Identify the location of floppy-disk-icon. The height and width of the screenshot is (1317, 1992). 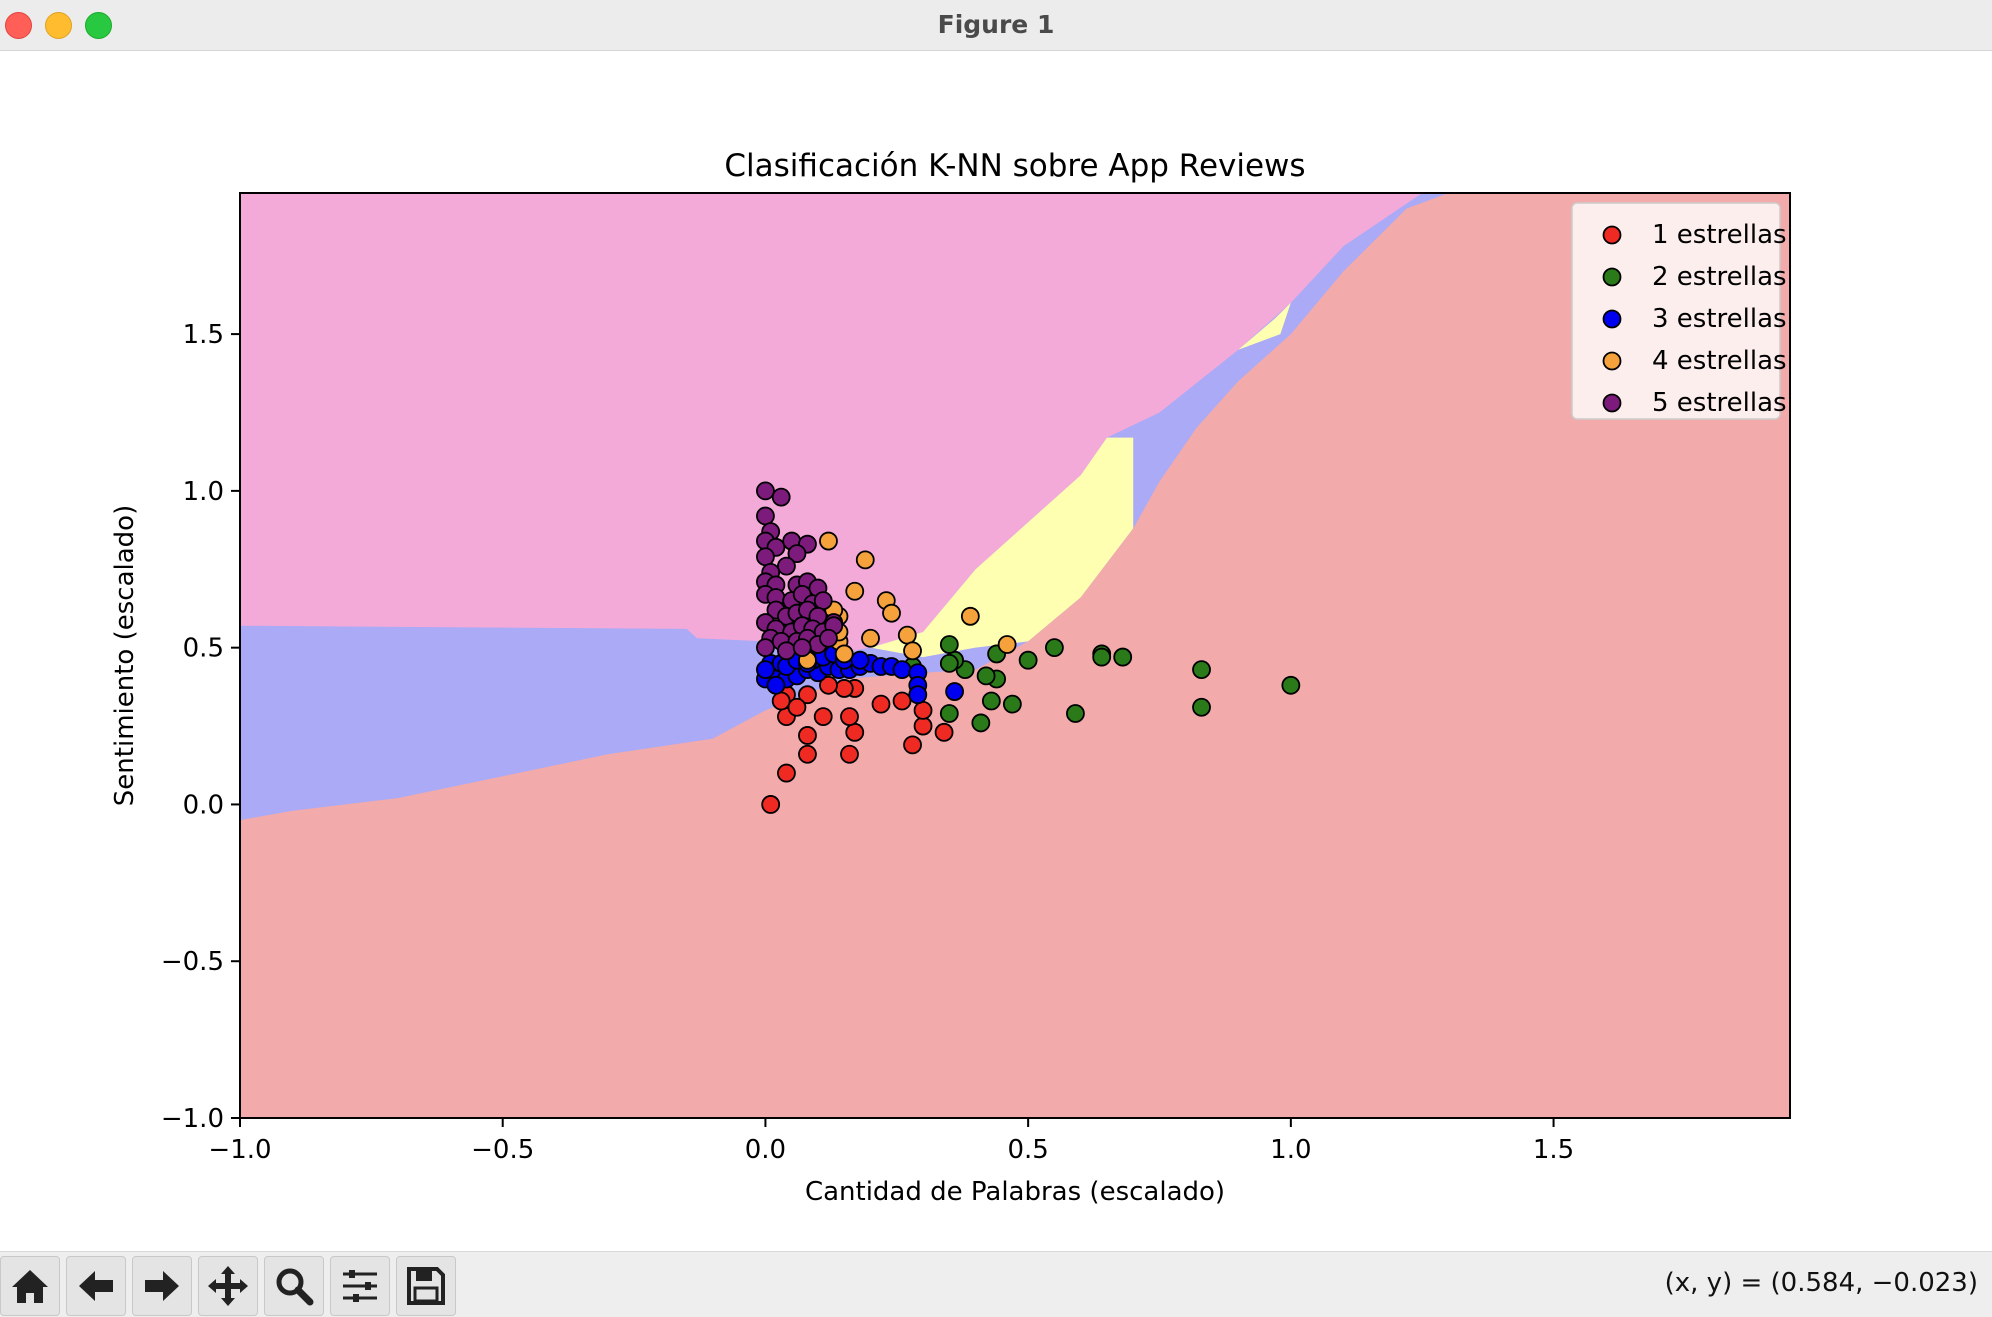
(426, 1286).